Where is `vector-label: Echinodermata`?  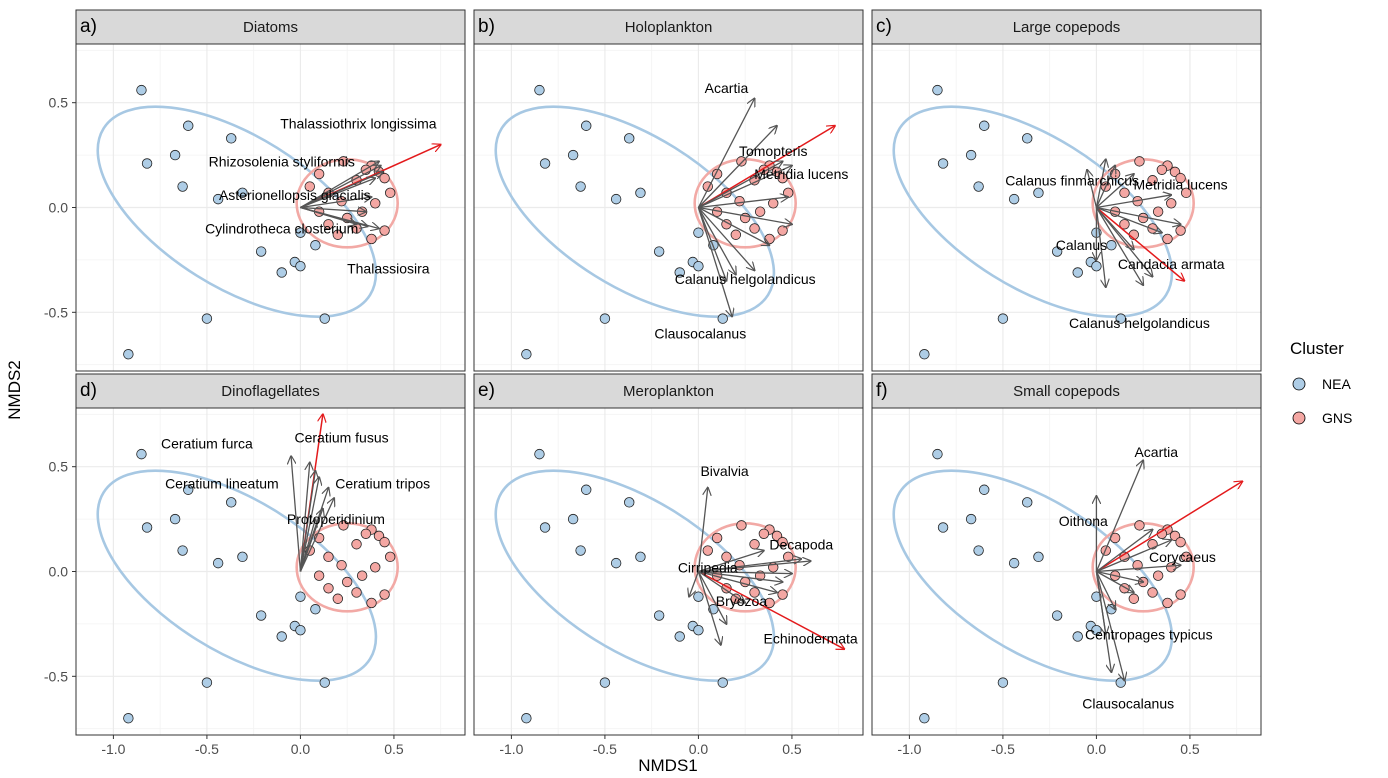 vector-label: Echinodermata is located at coordinates (811, 639).